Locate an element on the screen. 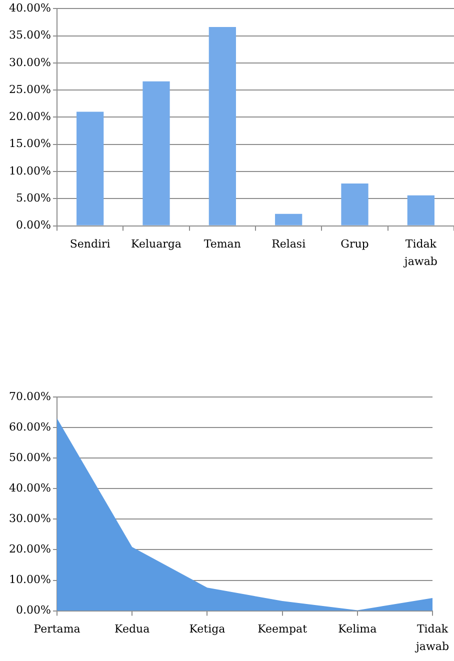 This screenshot has width=454, height=661. x-tick-label: Keempat is located at coordinates (283, 629).